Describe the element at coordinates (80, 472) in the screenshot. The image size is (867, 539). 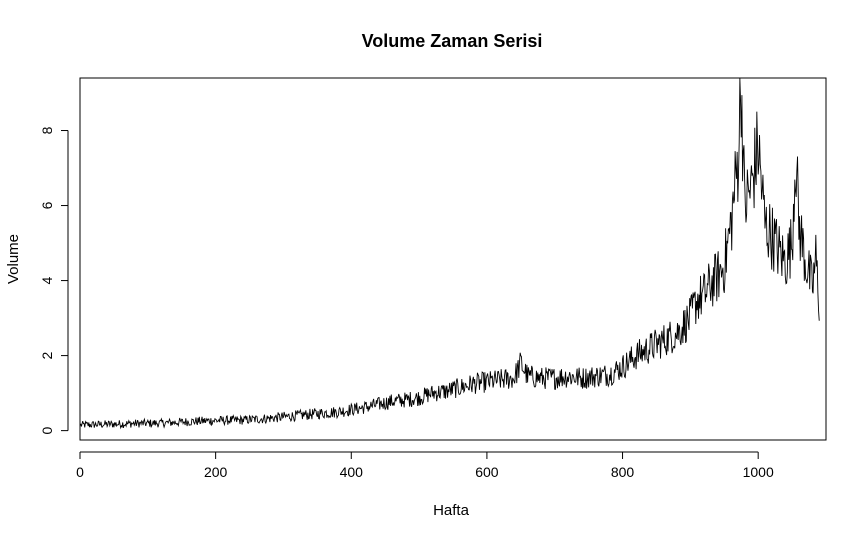
I see `x-tick-label: 0` at that location.